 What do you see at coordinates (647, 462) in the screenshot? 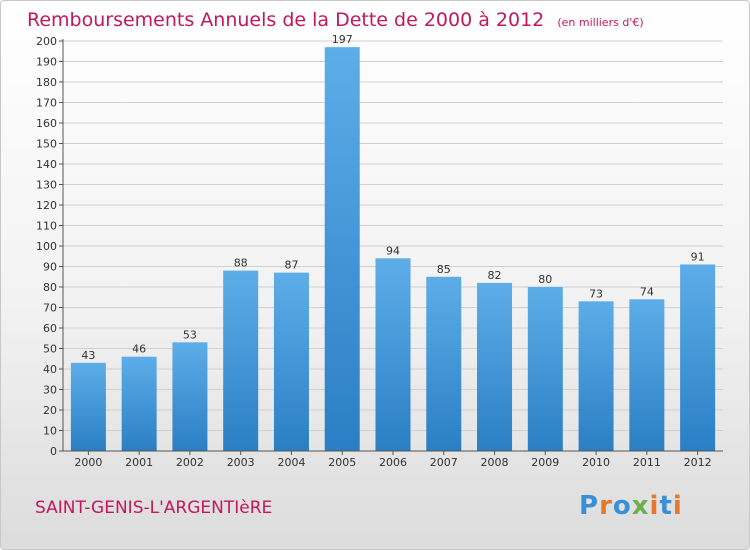
I see `x-tick-label-2011: 2011` at bounding box center [647, 462].